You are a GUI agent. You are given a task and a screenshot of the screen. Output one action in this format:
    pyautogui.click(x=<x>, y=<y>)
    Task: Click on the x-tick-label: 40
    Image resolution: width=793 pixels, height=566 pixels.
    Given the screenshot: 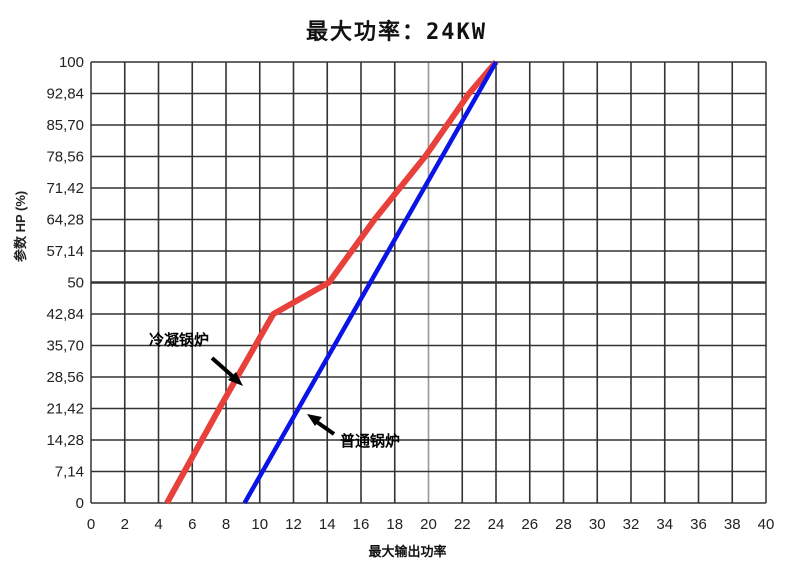 What is the action you would take?
    pyautogui.click(x=766, y=524)
    